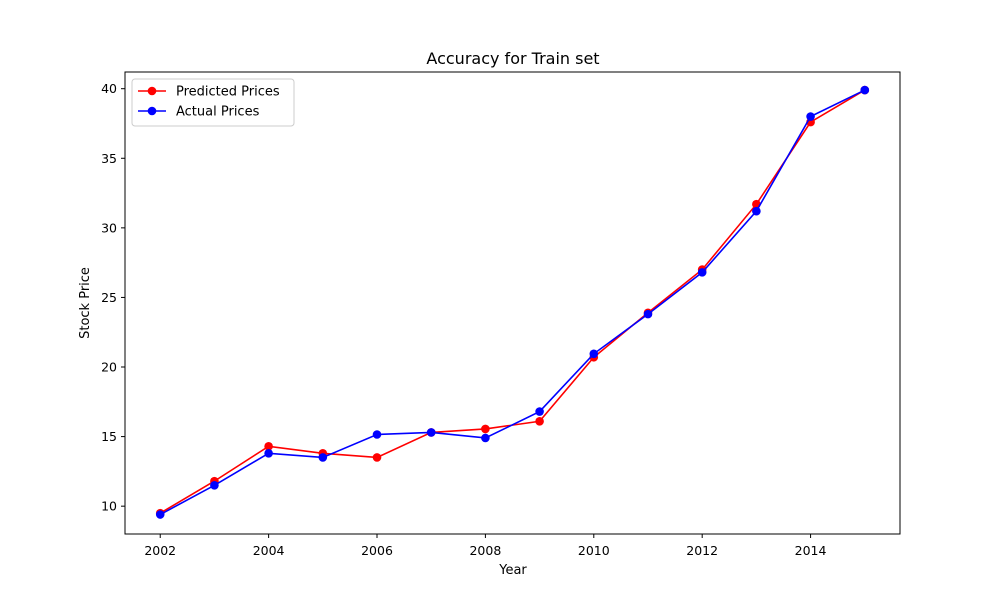 The image size is (1000, 600). I want to click on y-tick-label: 10, so click(109, 506).